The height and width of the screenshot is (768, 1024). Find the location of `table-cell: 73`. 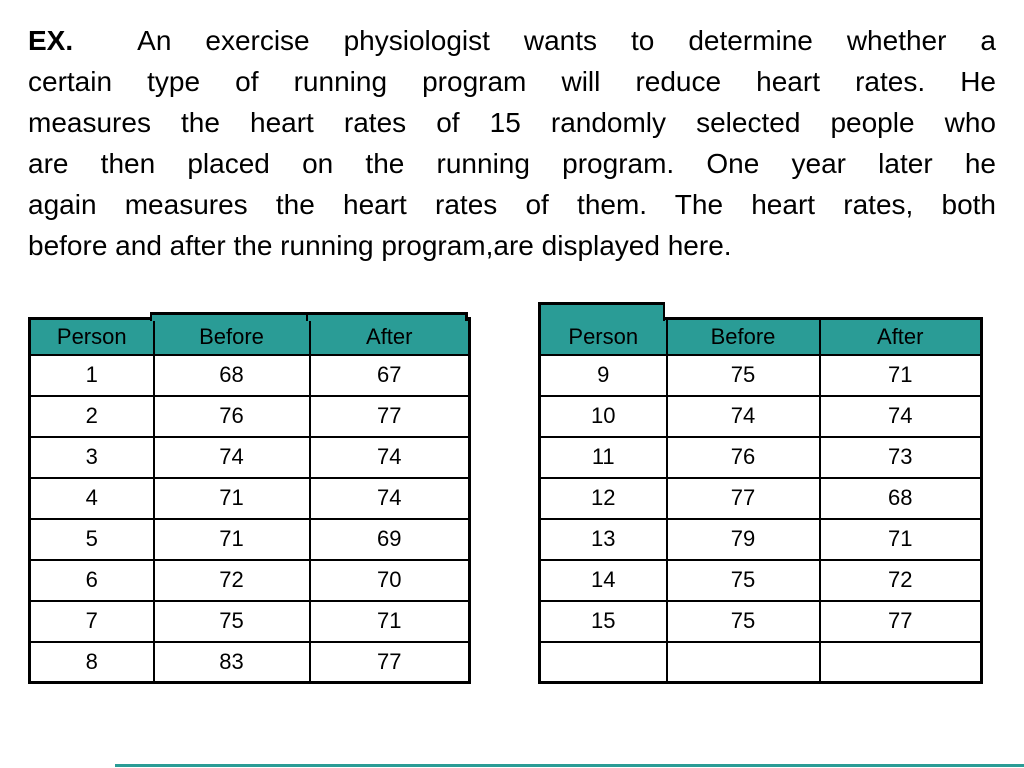

table-cell: 73 is located at coordinates (900, 457).